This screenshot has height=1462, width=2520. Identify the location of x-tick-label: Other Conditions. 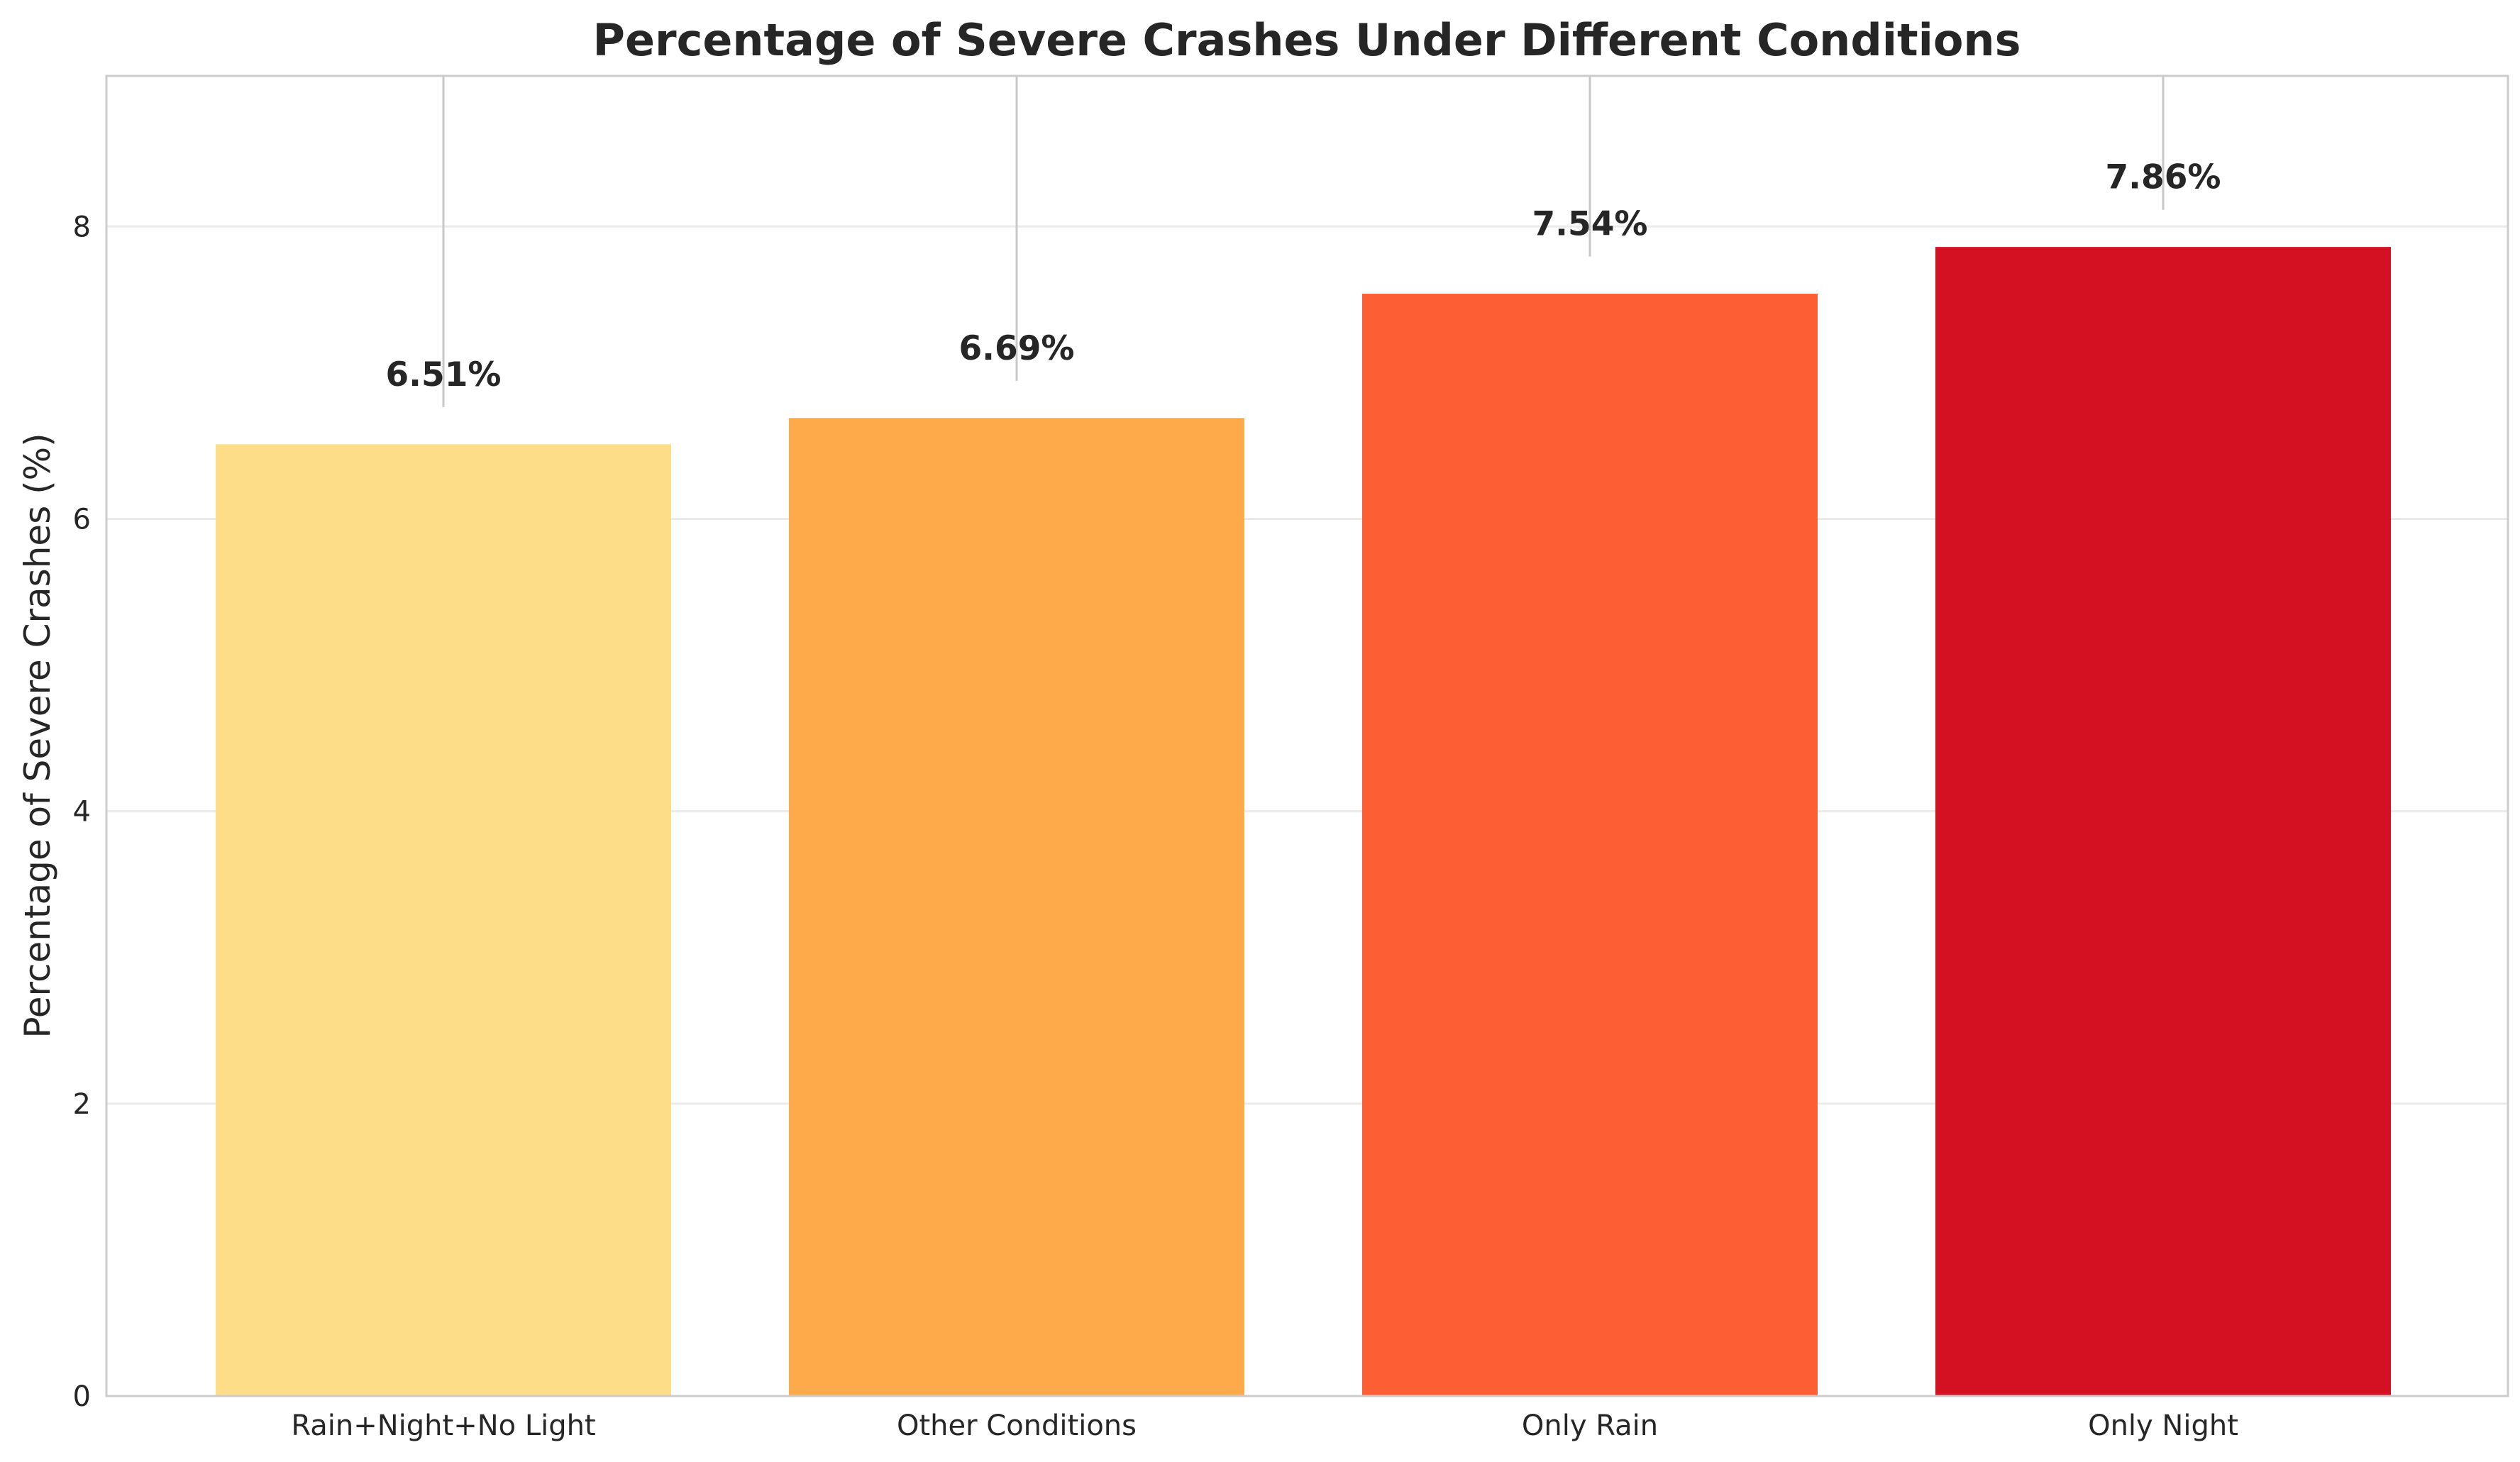
(1017, 1426).